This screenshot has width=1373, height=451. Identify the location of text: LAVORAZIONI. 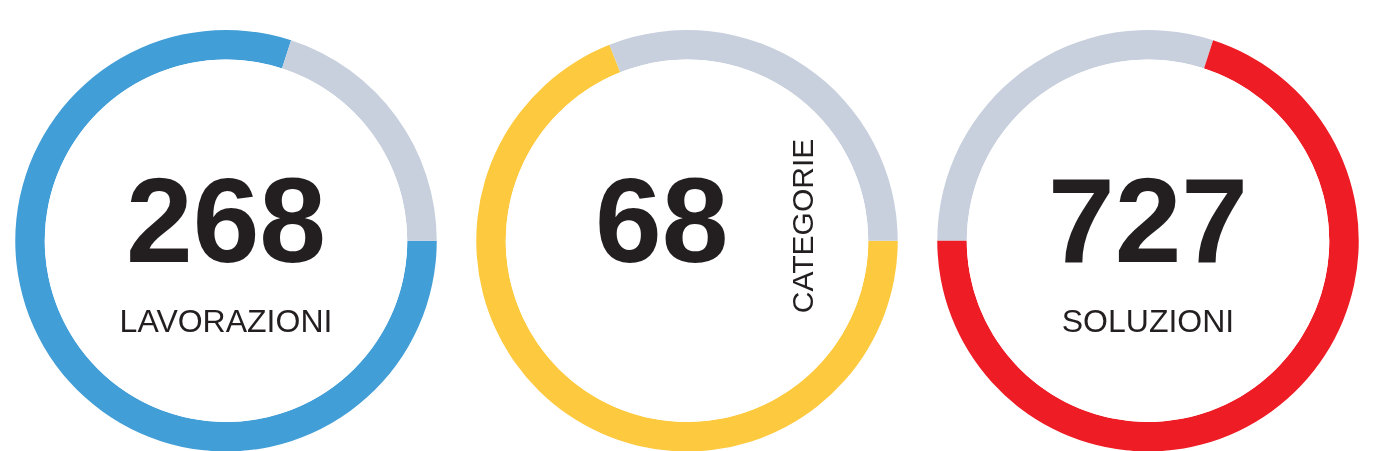
(226, 320).